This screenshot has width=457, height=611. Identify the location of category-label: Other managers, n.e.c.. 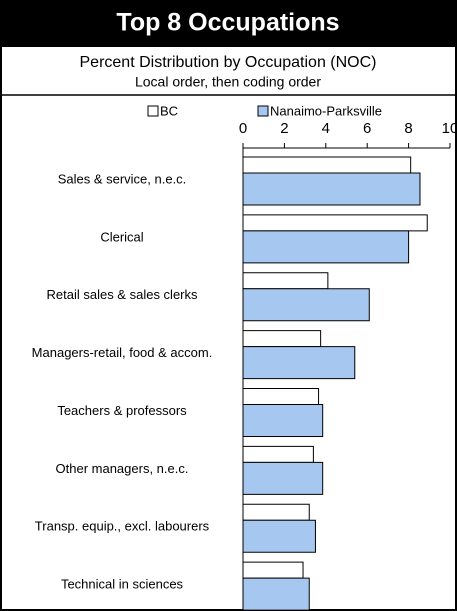
(122, 468).